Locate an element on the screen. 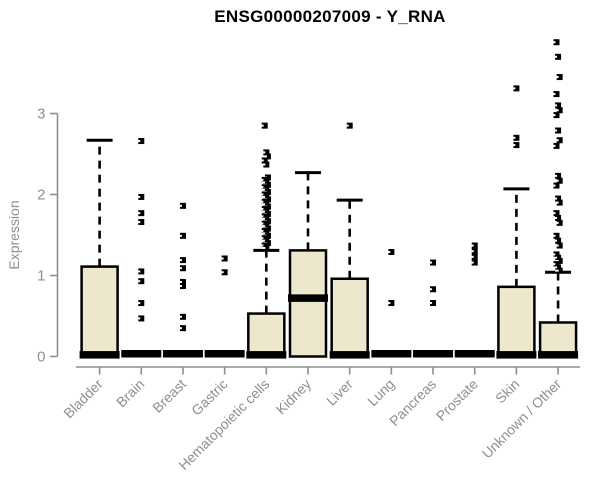  x-axis-label-skin: Skin is located at coordinates (507, 391).